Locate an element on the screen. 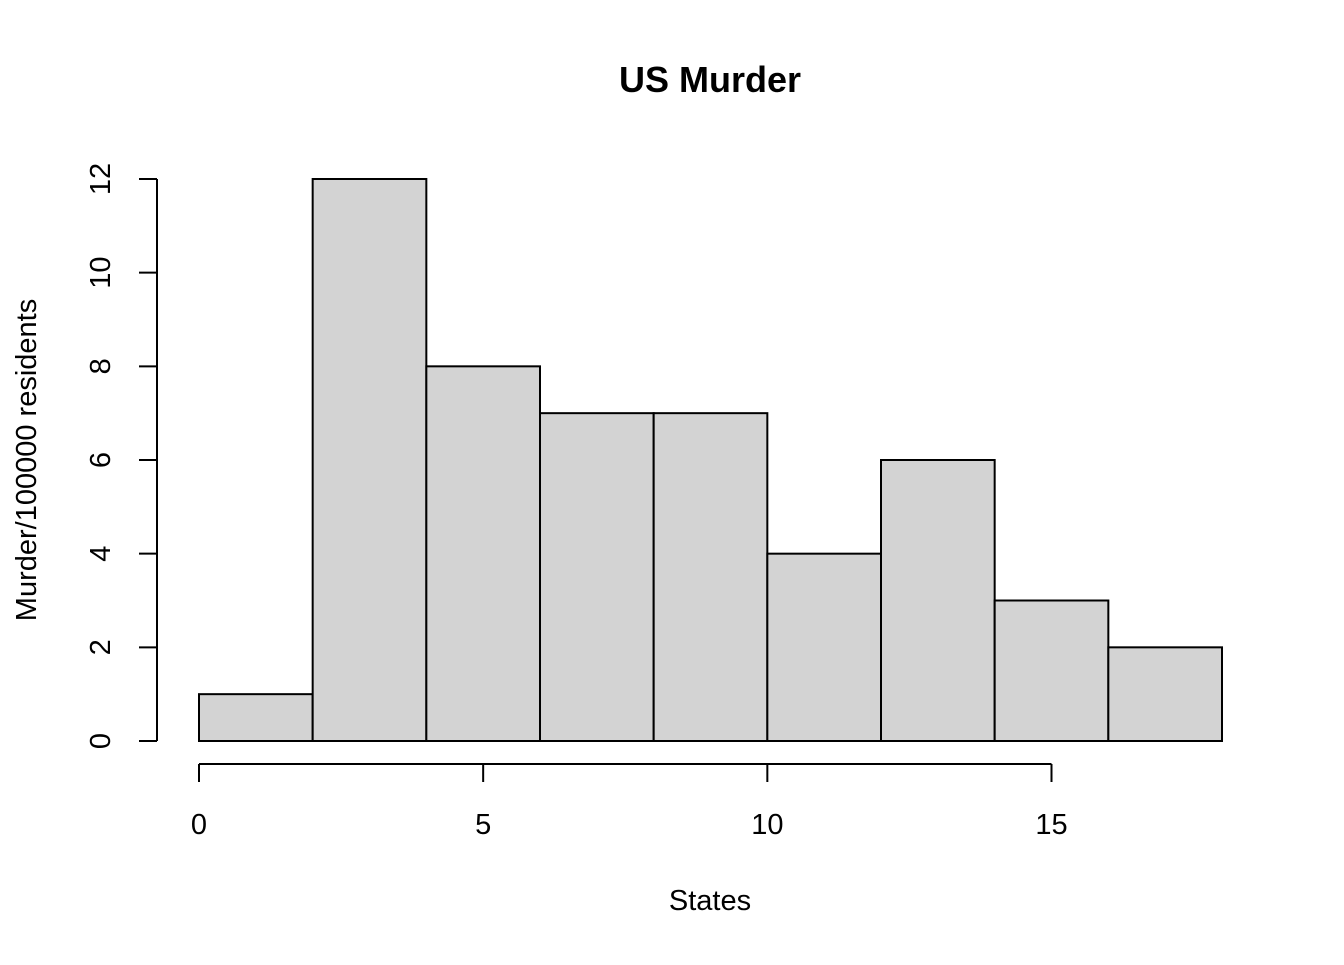  y-tick-label: 0 is located at coordinates (101, 741).